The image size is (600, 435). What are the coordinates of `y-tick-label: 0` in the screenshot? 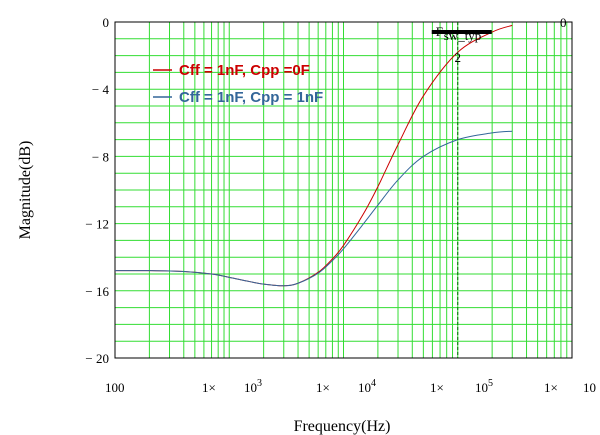 It's located at (106, 22).